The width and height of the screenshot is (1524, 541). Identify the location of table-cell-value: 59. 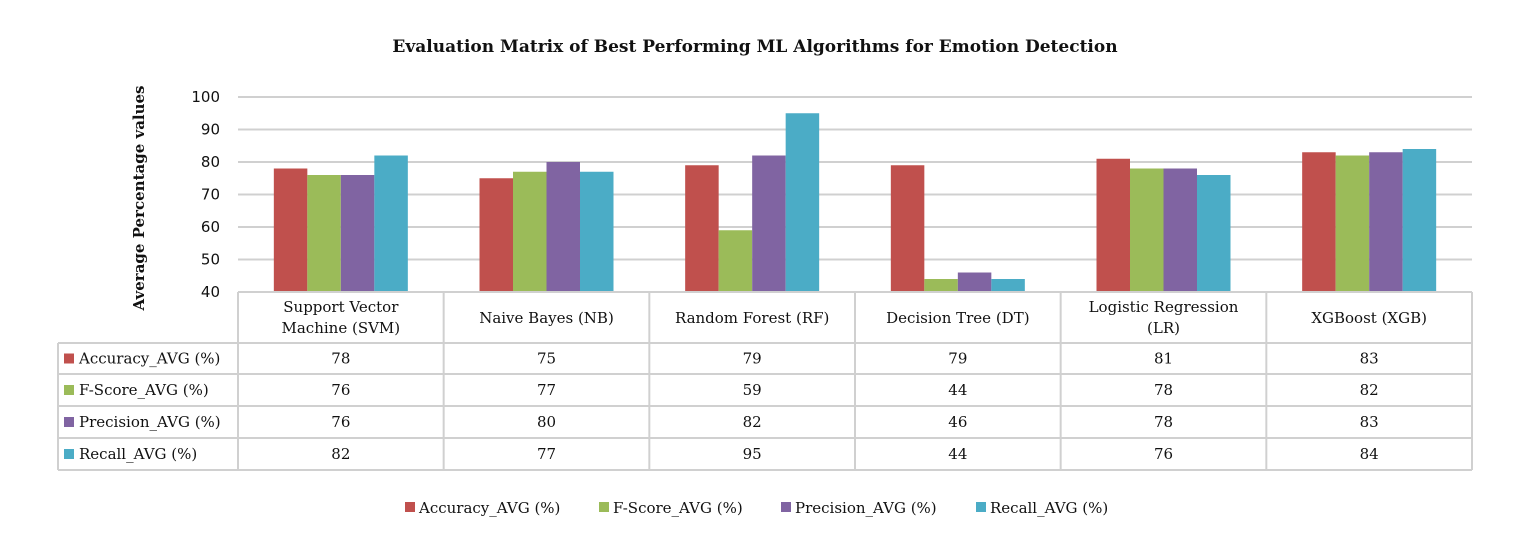
(752, 390).